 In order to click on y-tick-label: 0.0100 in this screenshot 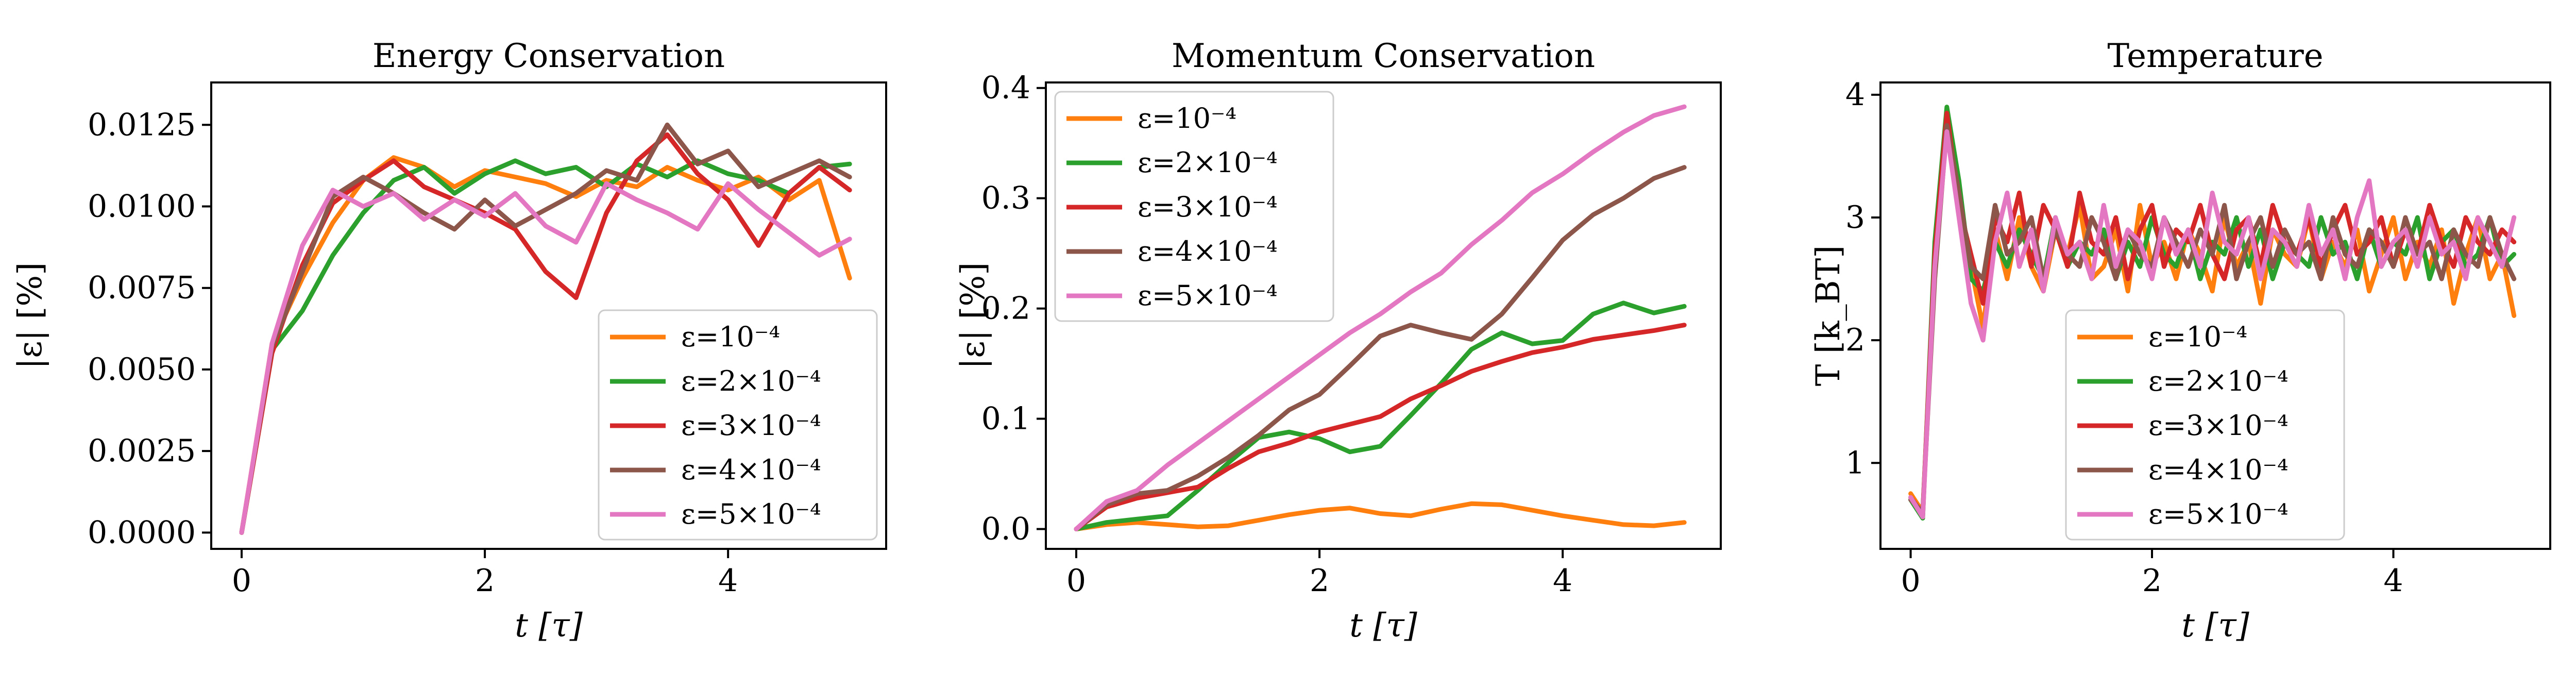, I will do `click(142, 206)`.